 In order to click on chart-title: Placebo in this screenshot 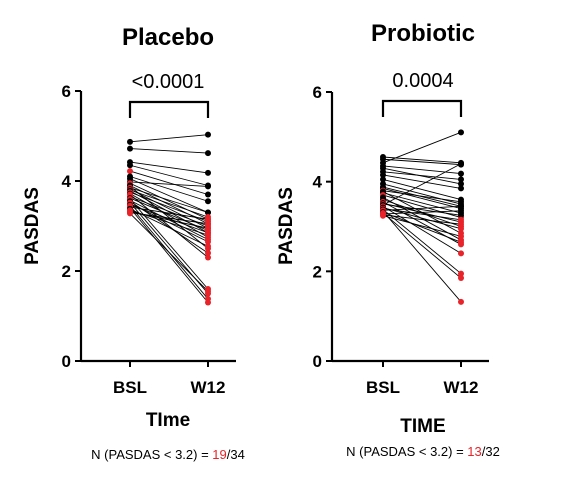, I will do `click(168, 37)`.